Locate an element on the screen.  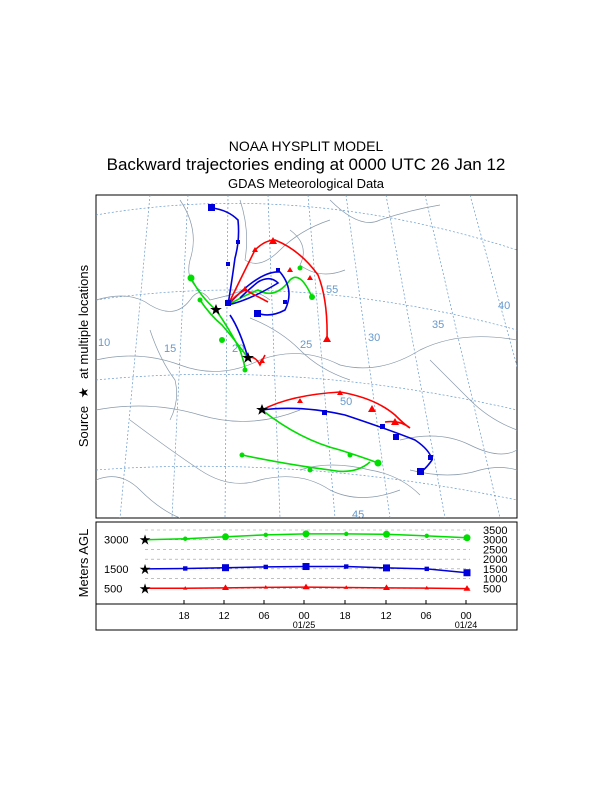
profile-right-tick: 500 is located at coordinates (492, 589).